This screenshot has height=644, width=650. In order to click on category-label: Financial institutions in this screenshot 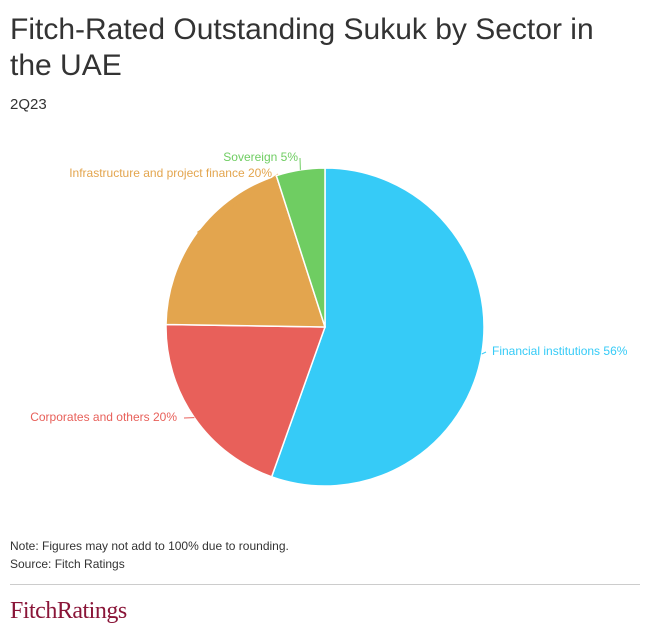, I will do `click(546, 351)`.